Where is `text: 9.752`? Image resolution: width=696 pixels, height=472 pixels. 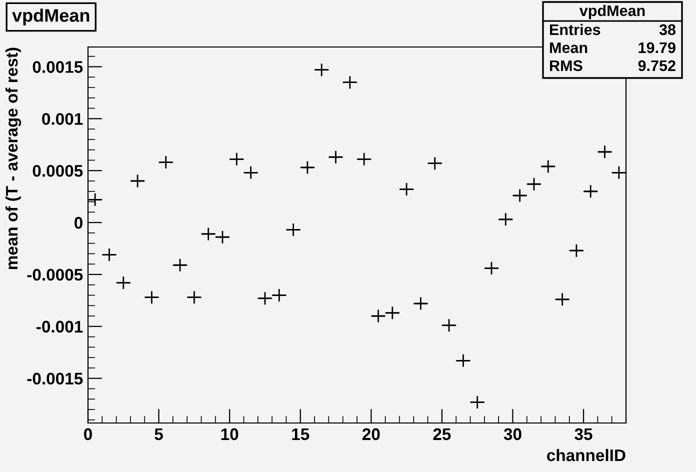
text: 9.752 is located at coordinates (657, 66).